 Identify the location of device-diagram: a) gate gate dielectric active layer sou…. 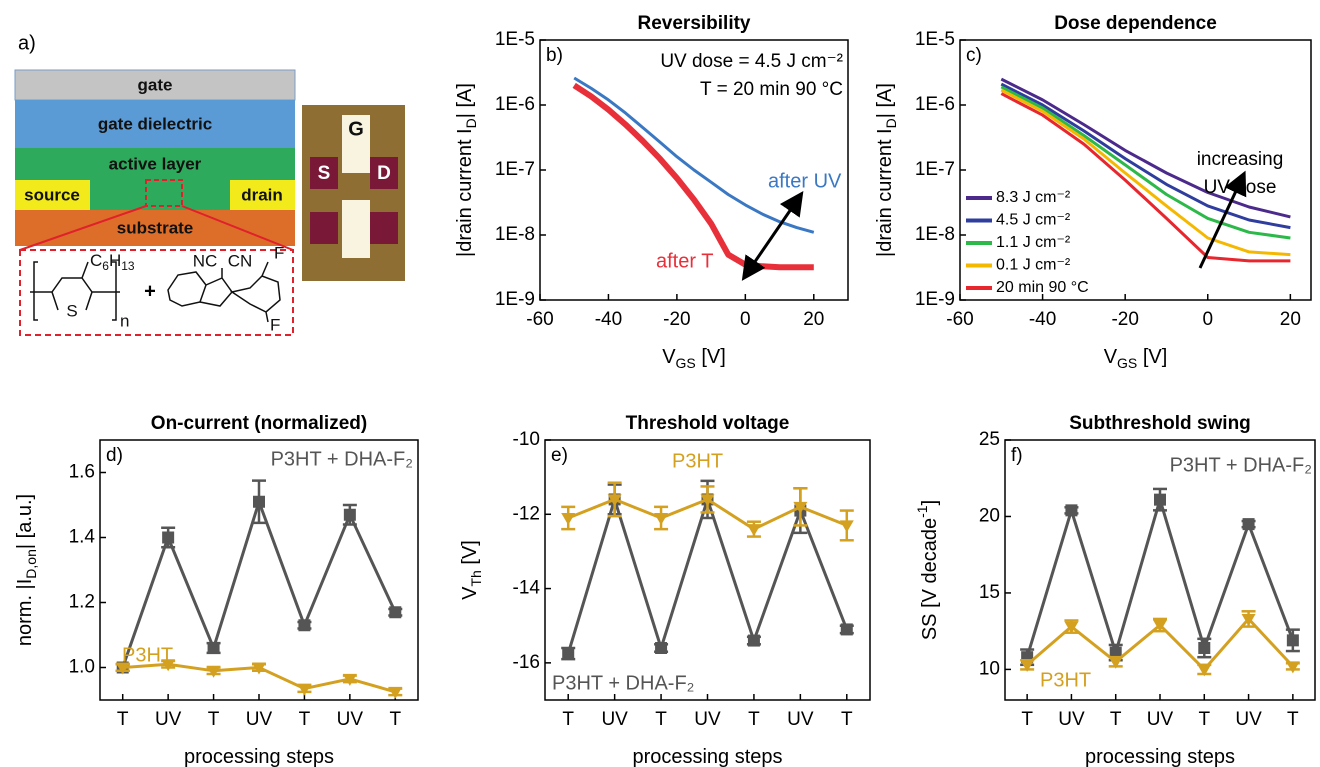
(209, 184).